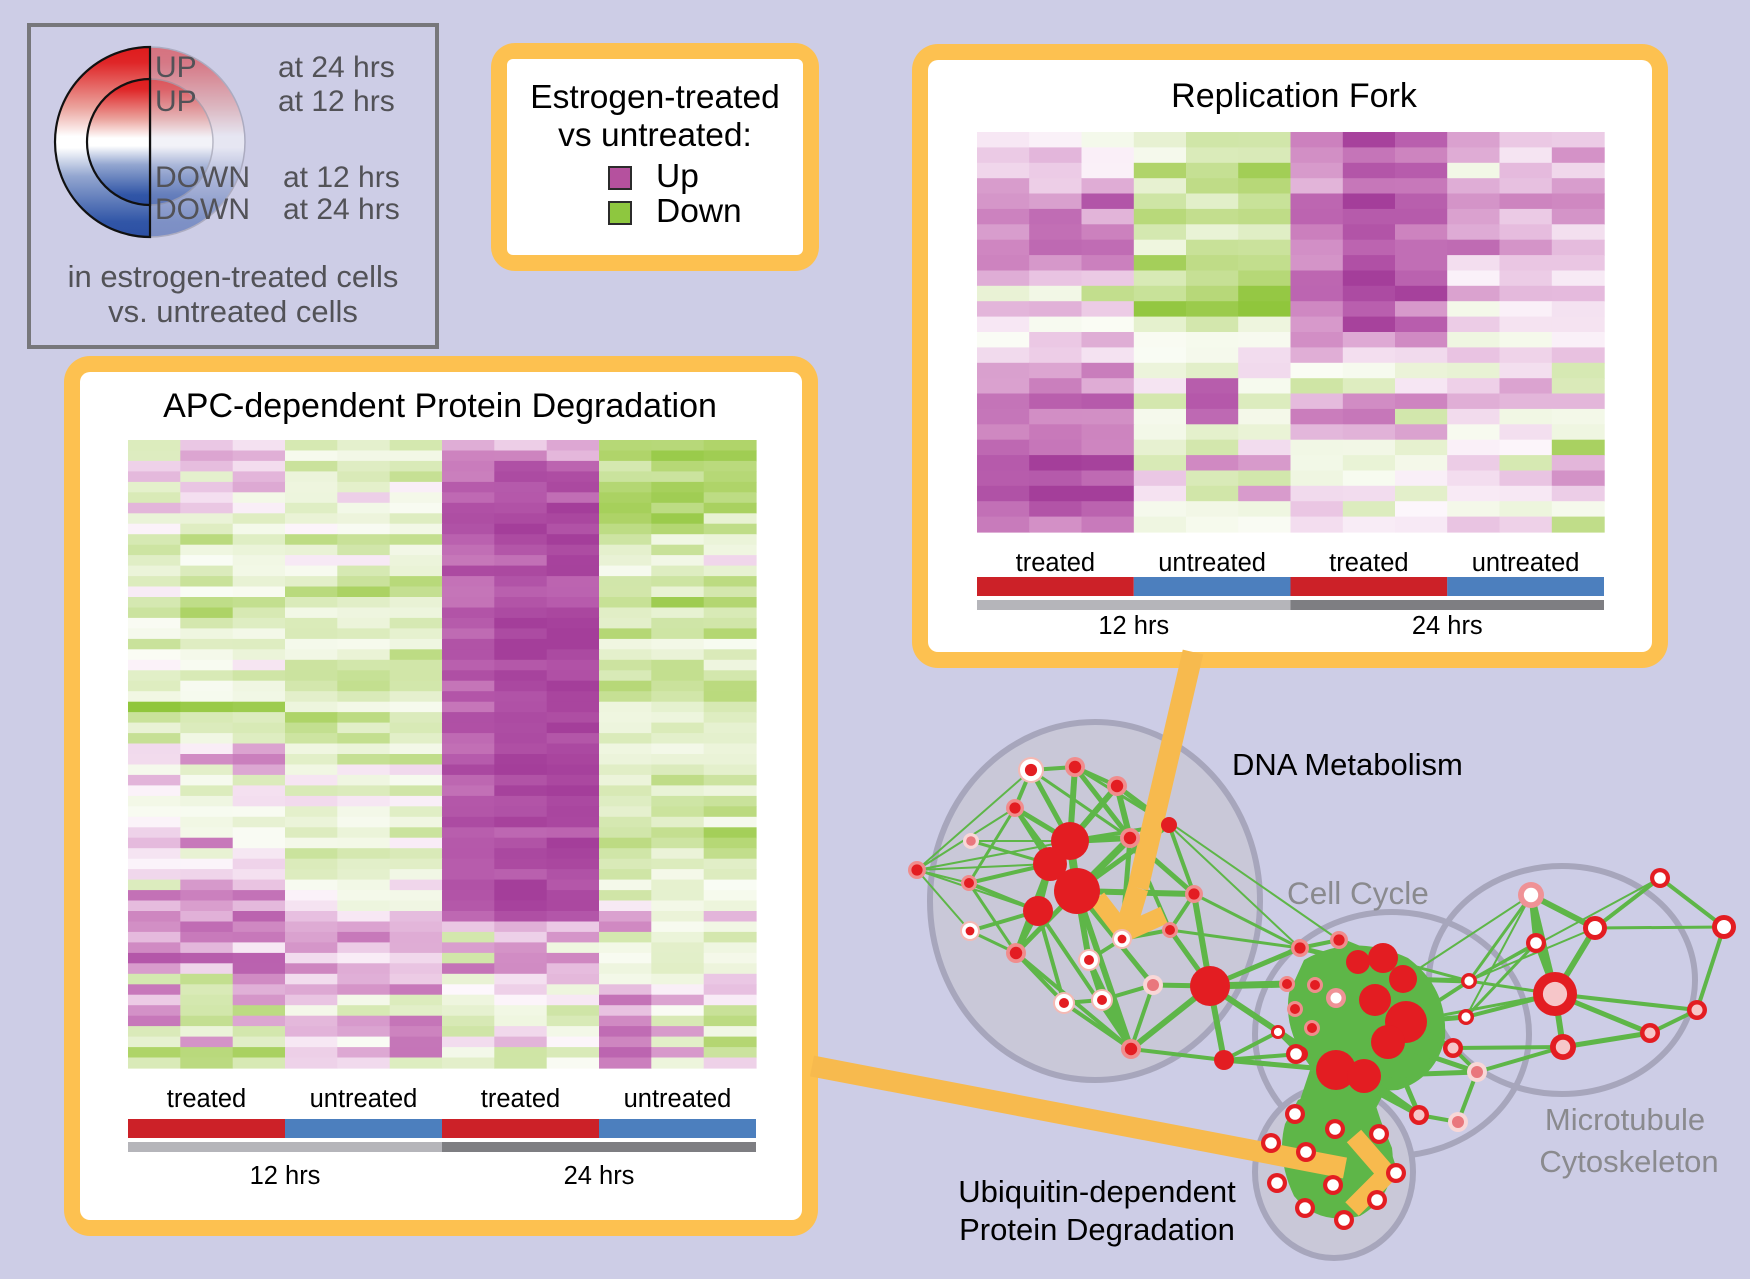 Image resolution: width=1750 pixels, height=1279 pixels. I want to click on svg-text: vs untreated:, so click(655, 135).